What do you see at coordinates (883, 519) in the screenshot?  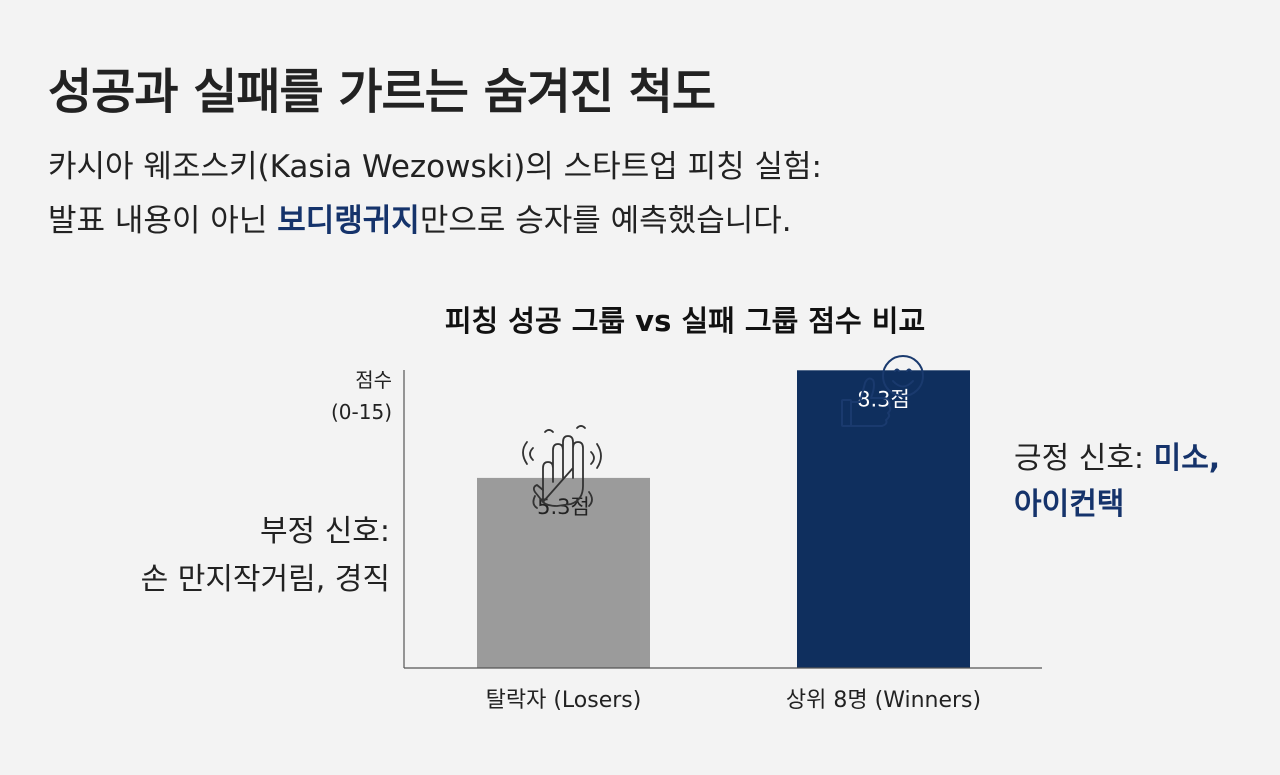 I see `bar-winners` at bounding box center [883, 519].